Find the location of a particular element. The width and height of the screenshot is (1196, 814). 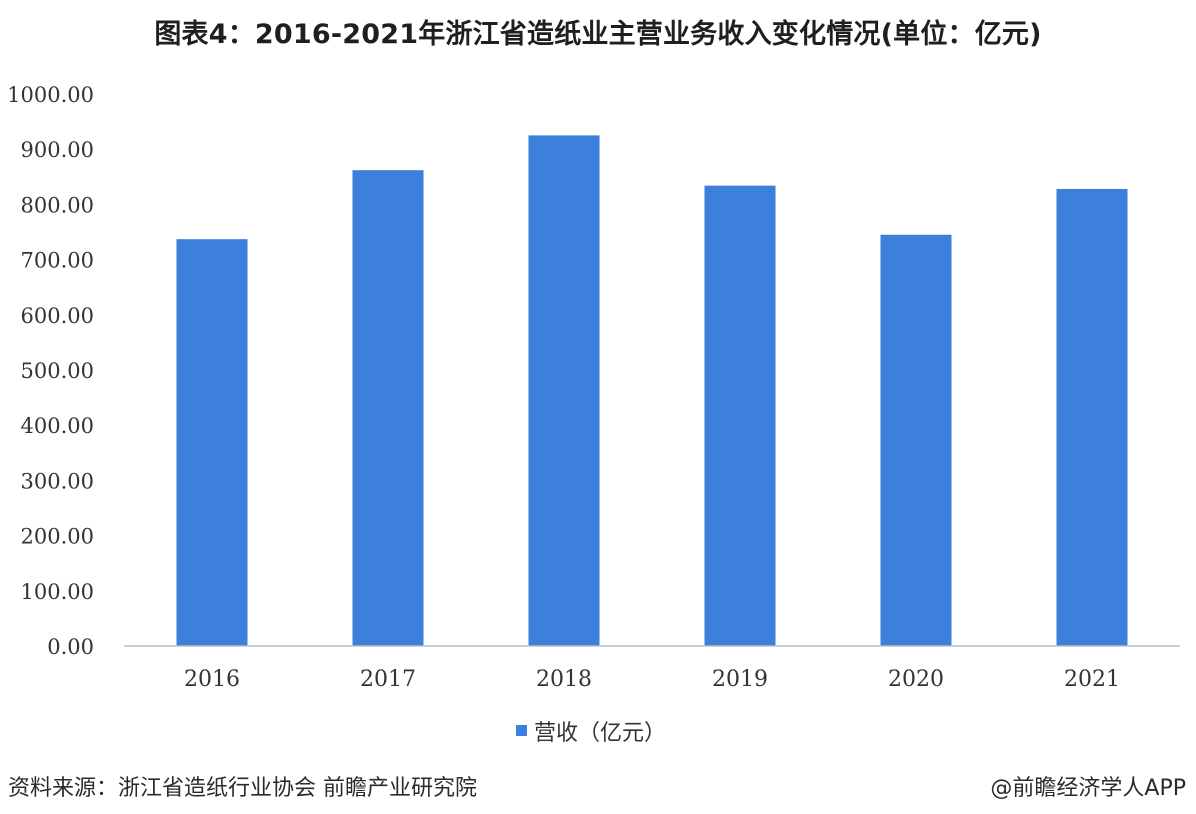

credit-note: @前瞻经济学人APP is located at coordinates (1088, 788).